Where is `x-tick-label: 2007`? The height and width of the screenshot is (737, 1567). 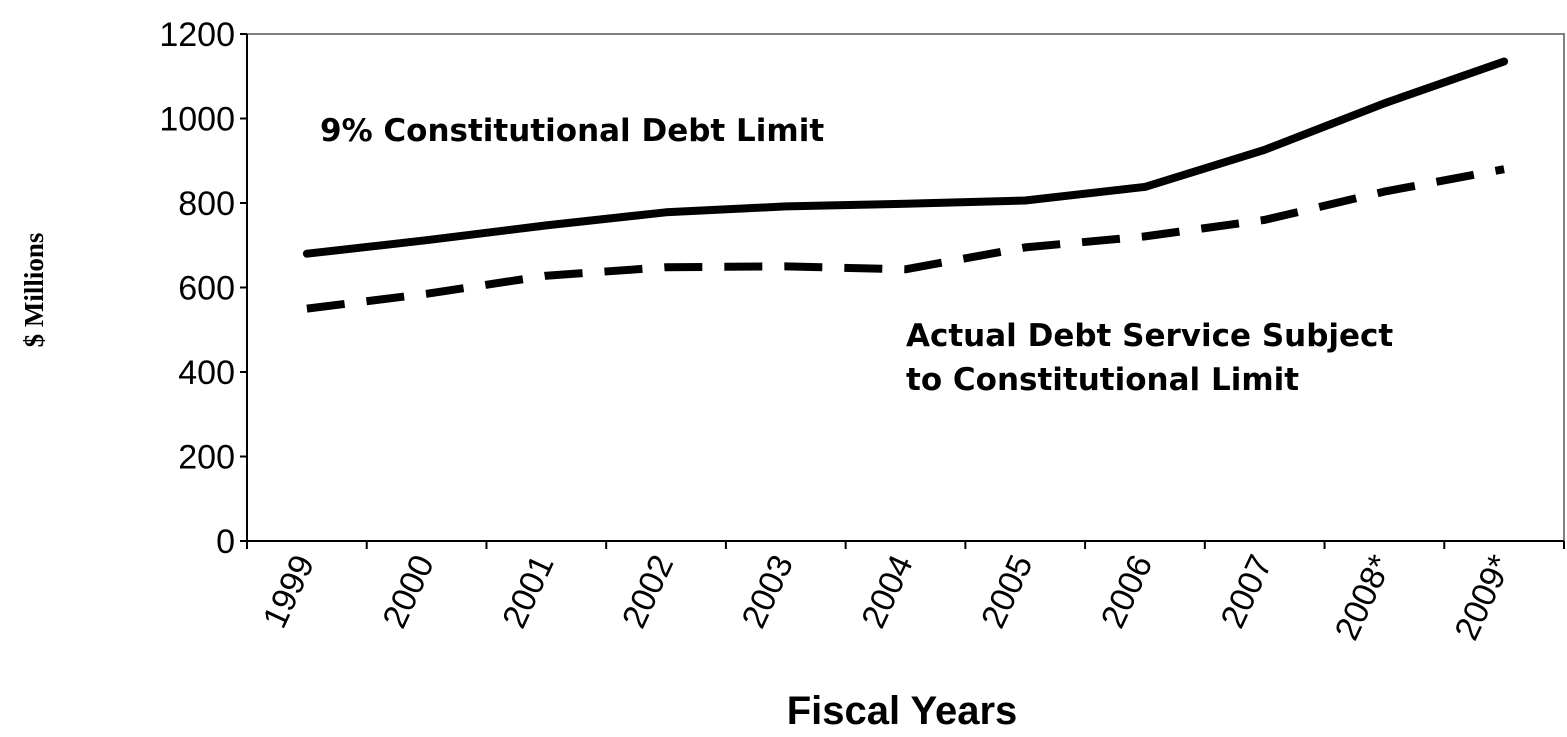
x-tick-label: 2007 is located at coordinates (1247, 591).